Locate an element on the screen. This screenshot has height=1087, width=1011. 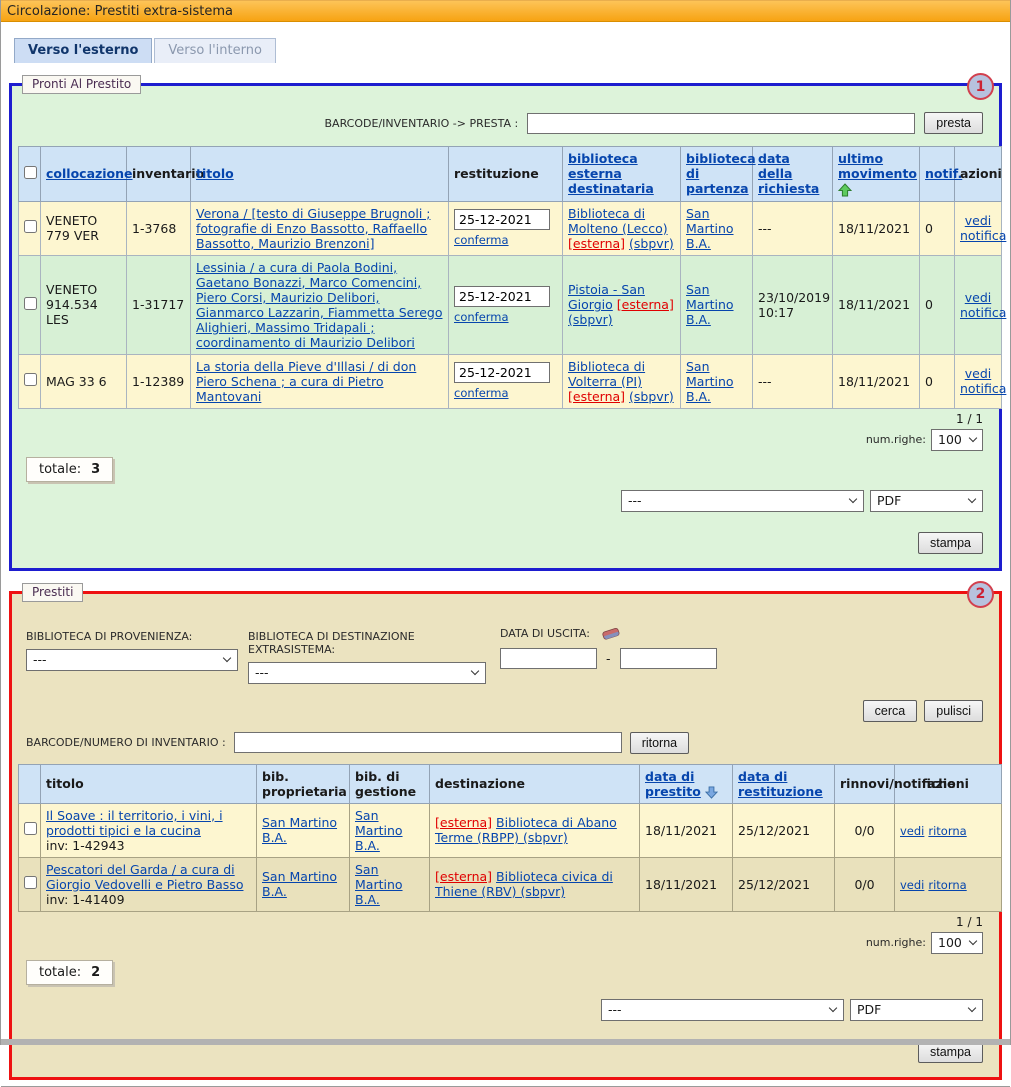
data-uscita-da-input is located at coordinates (548, 658).